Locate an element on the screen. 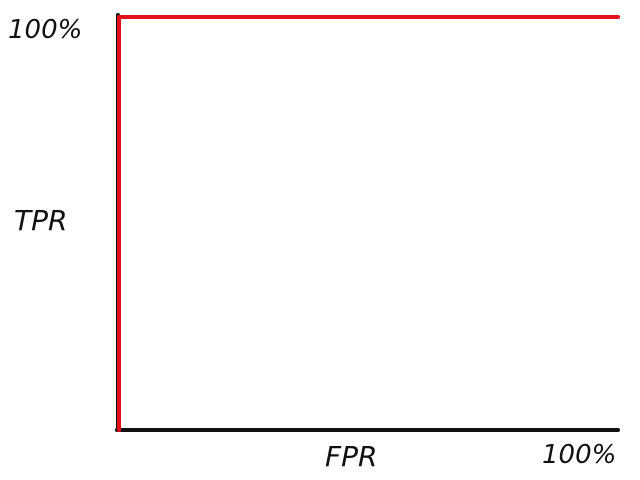  y-axis-max-tick: 100% is located at coordinates (45, 30).